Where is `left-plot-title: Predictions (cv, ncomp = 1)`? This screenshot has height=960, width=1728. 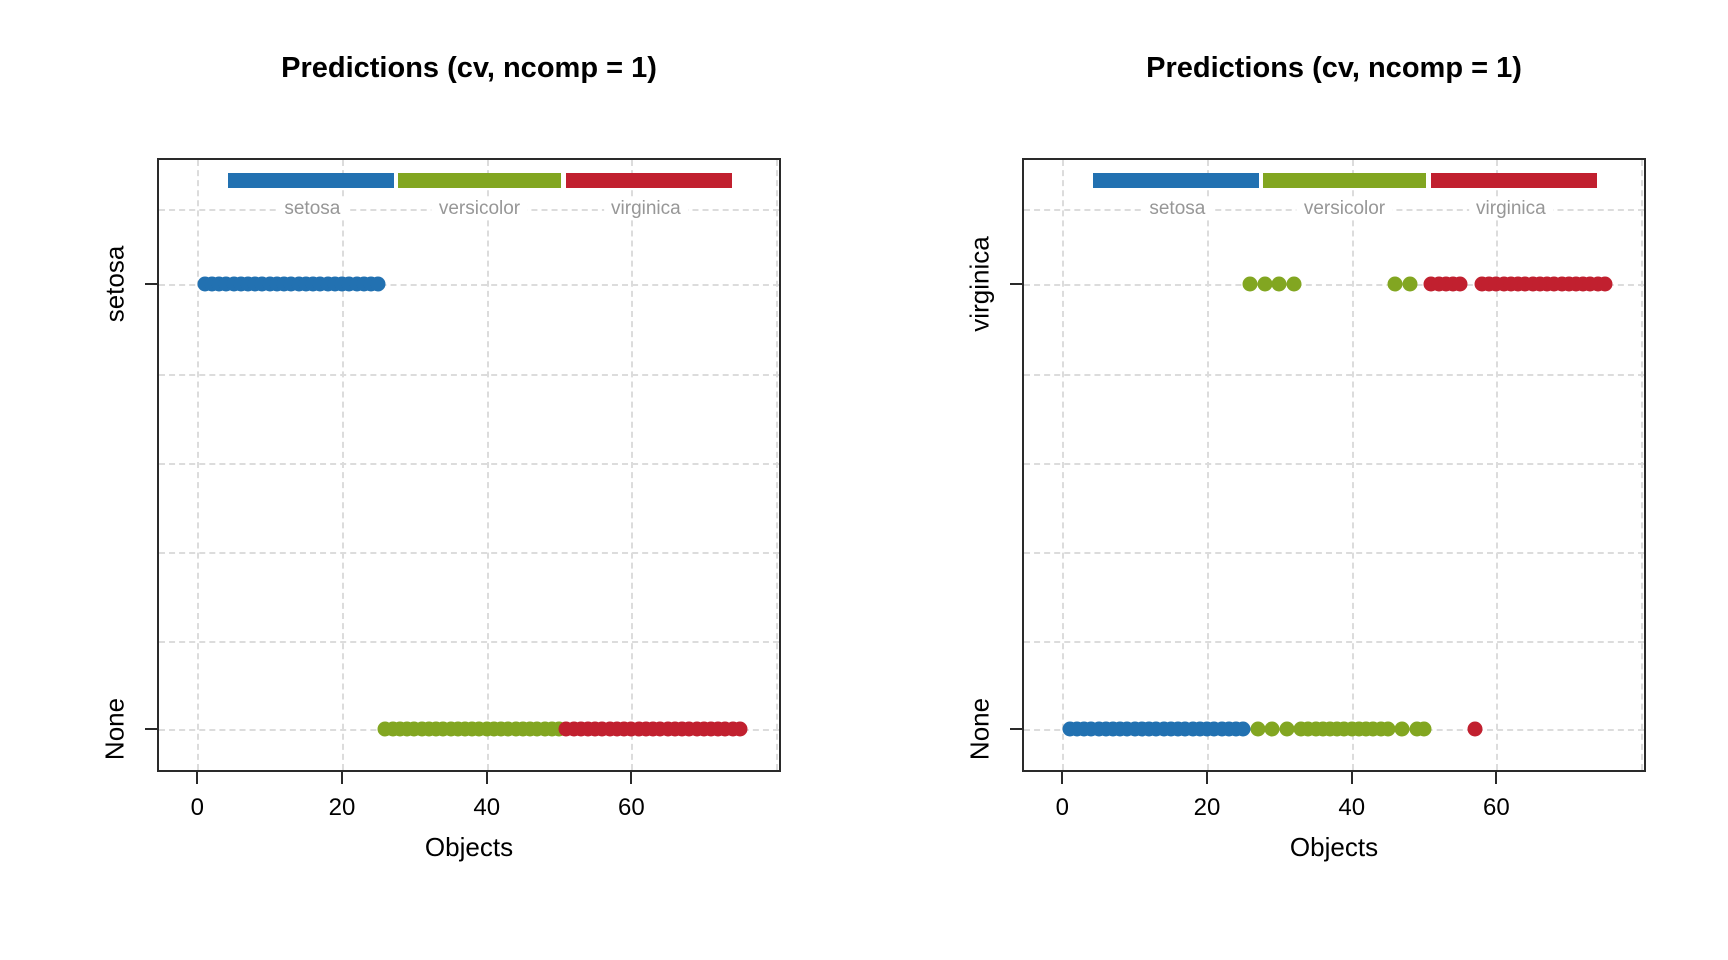 left-plot-title: Predictions (cv, ncomp = 1) is located at coordinates (469, 68).